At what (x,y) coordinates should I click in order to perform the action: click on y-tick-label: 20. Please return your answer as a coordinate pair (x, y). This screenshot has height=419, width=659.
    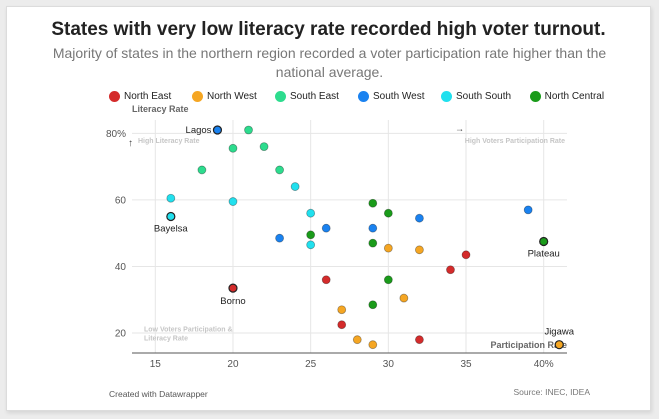
    Looking at the image, I should click on (121, 334).